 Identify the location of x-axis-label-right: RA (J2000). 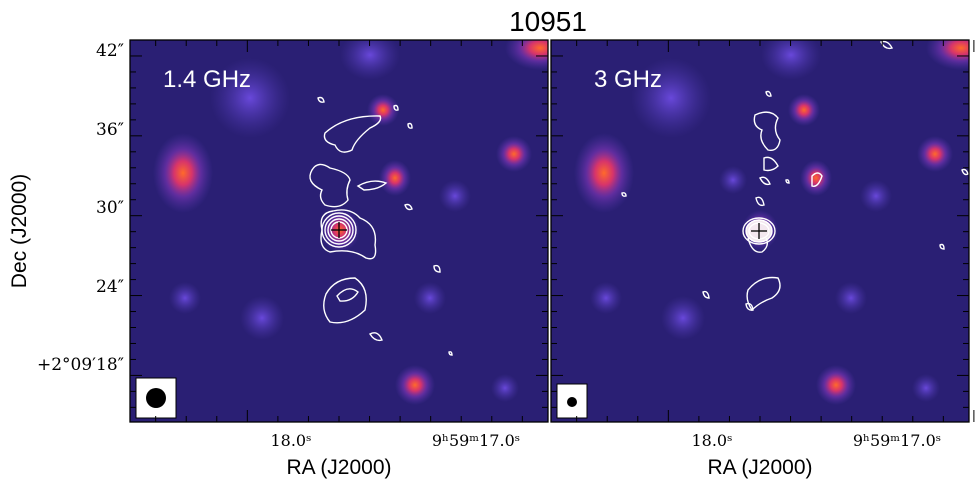
(759, 467).